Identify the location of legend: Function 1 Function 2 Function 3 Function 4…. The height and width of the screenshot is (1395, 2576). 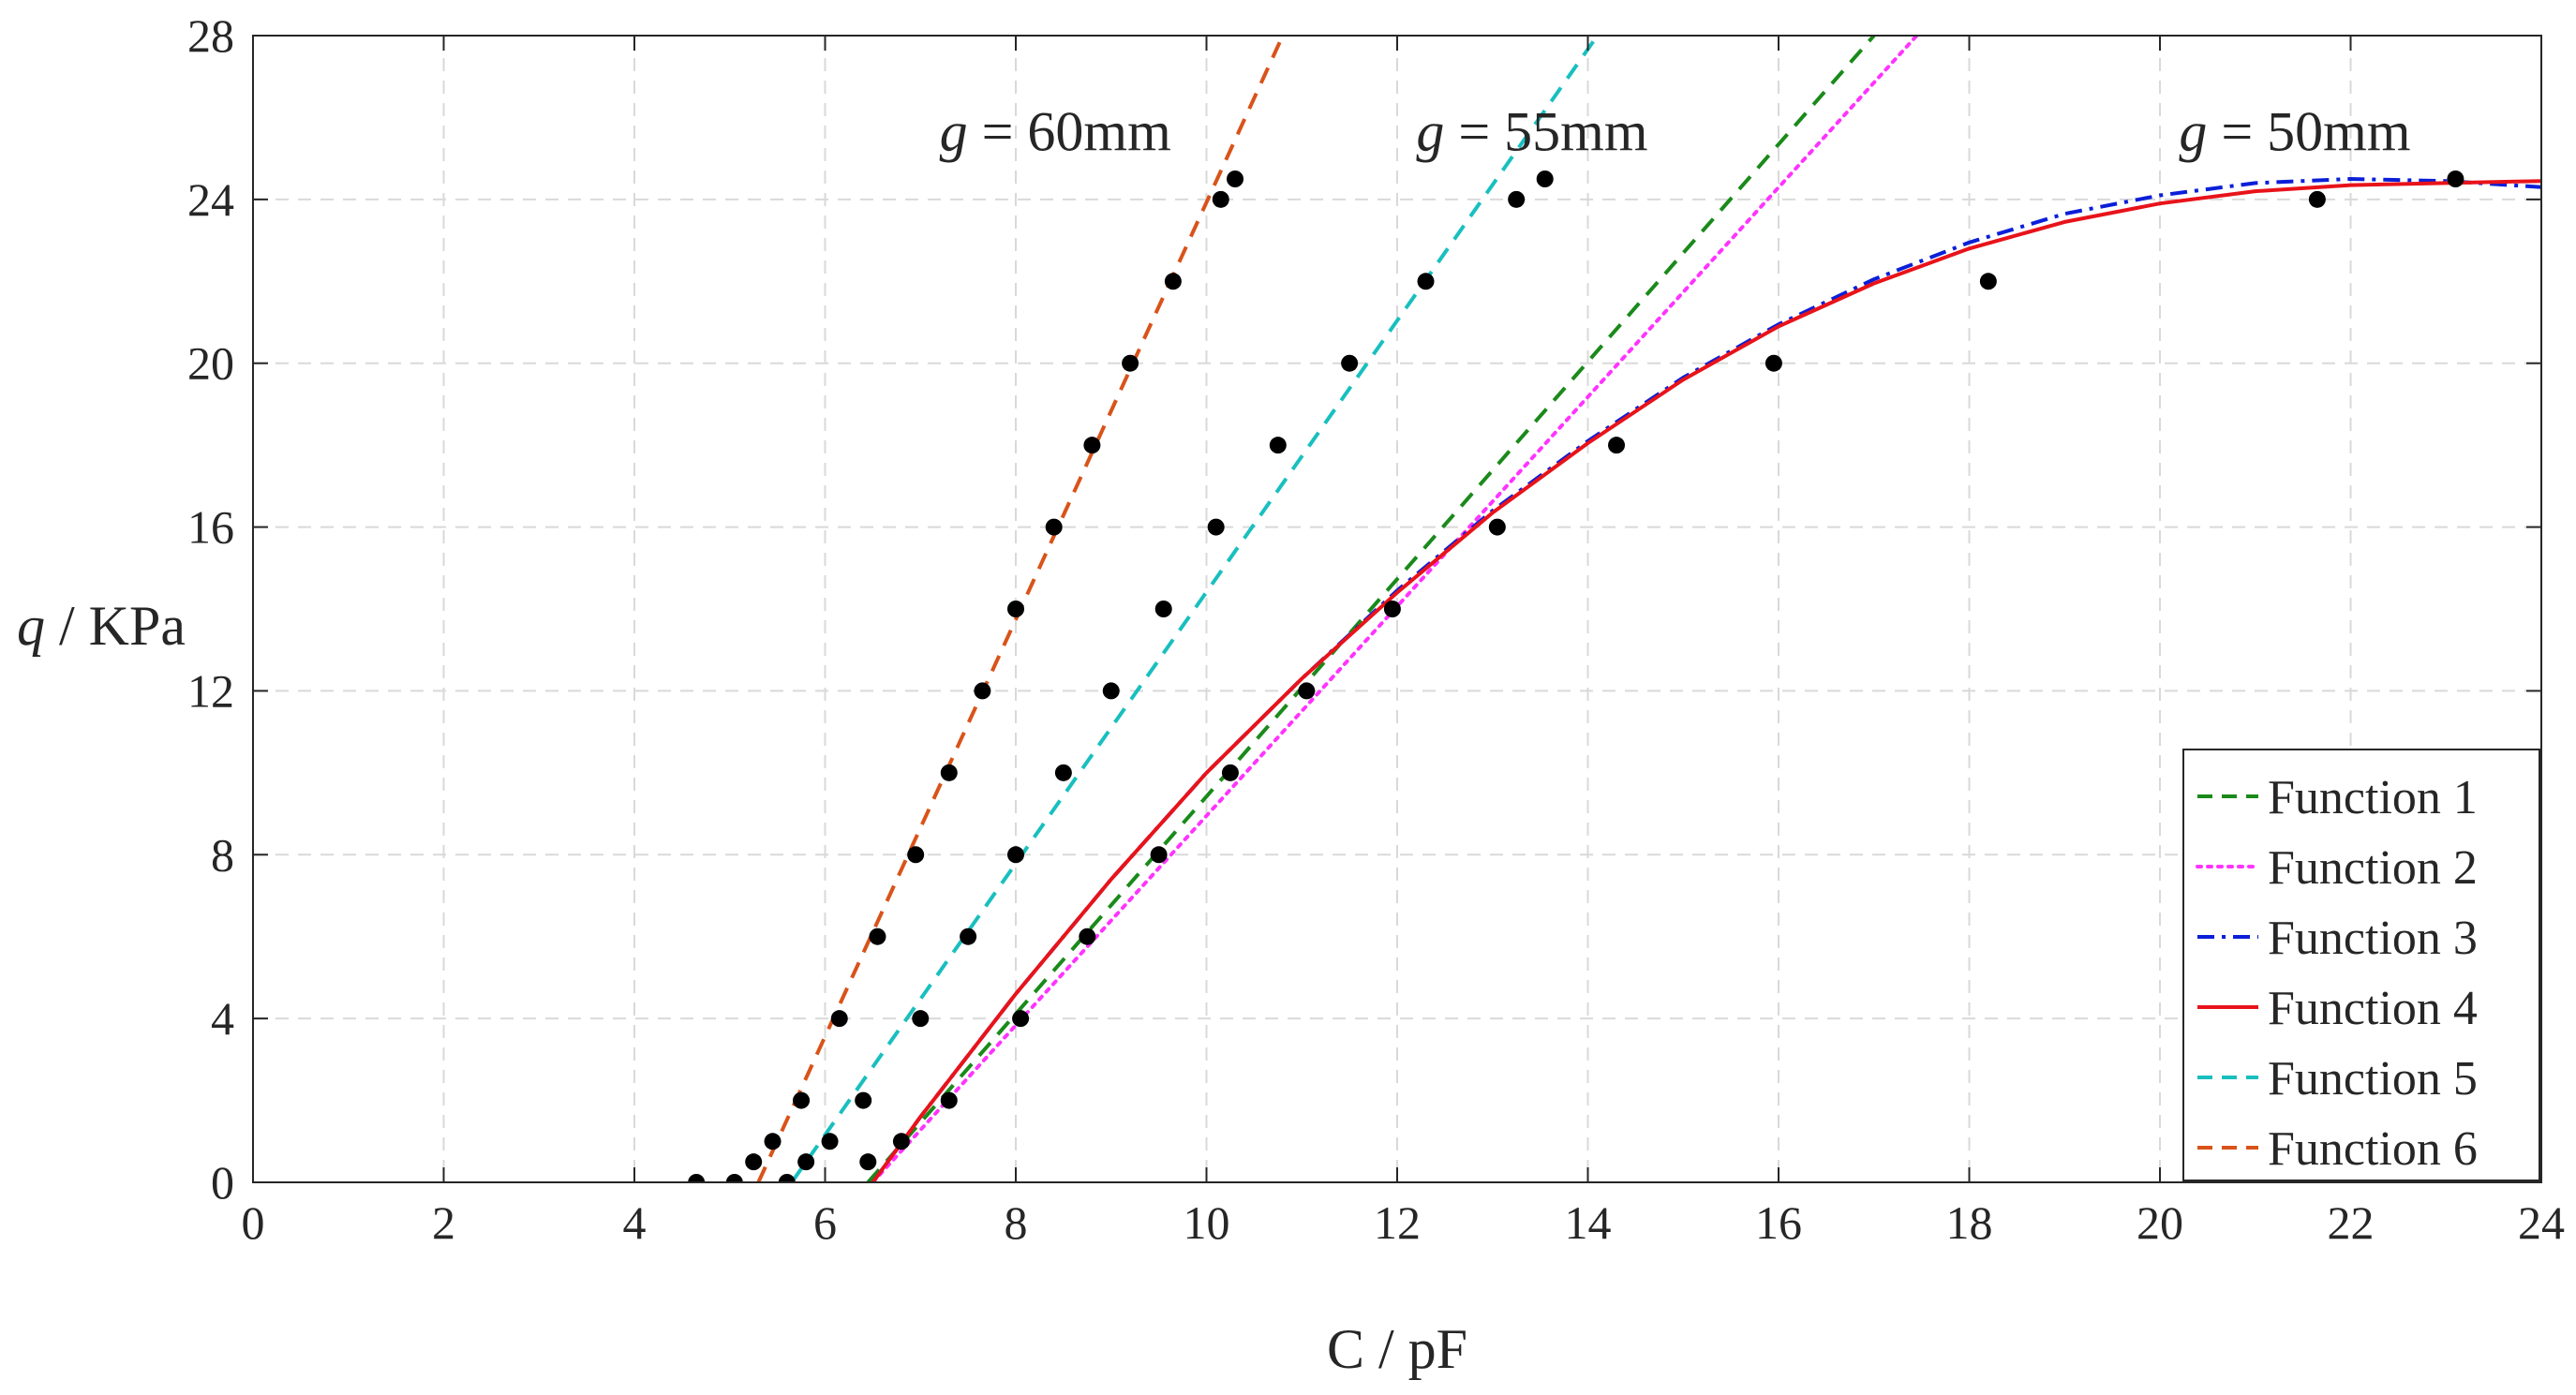
(2361, 965).